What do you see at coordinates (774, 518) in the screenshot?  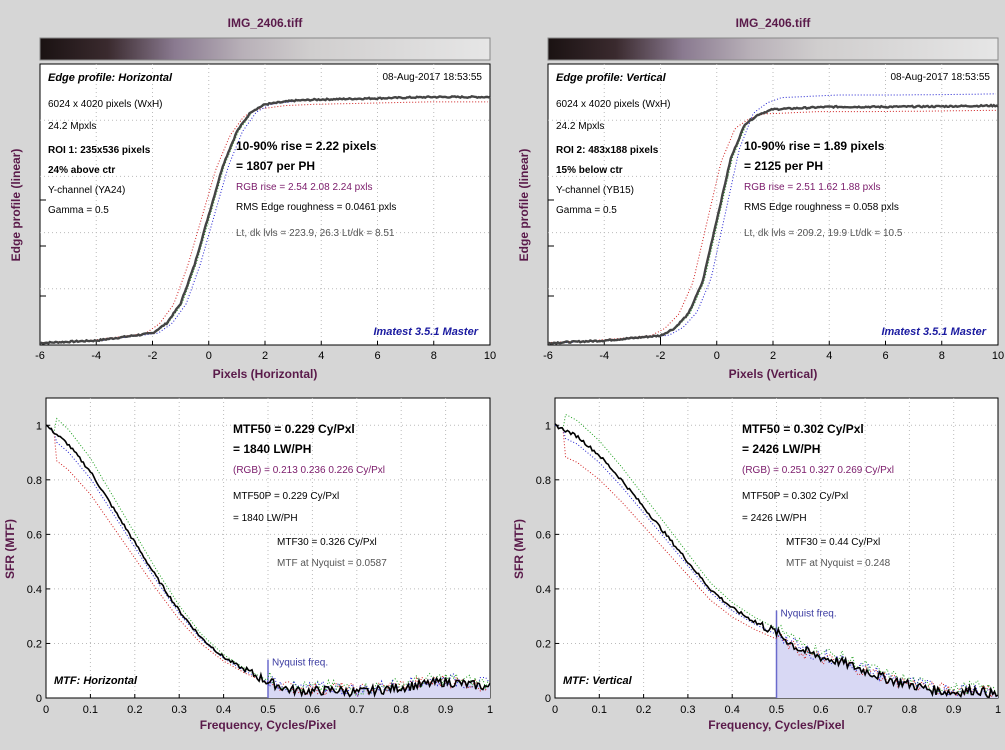 I see `mtf50p-lwph: = 2426 LW/PH` at bounding box center [774, 518].